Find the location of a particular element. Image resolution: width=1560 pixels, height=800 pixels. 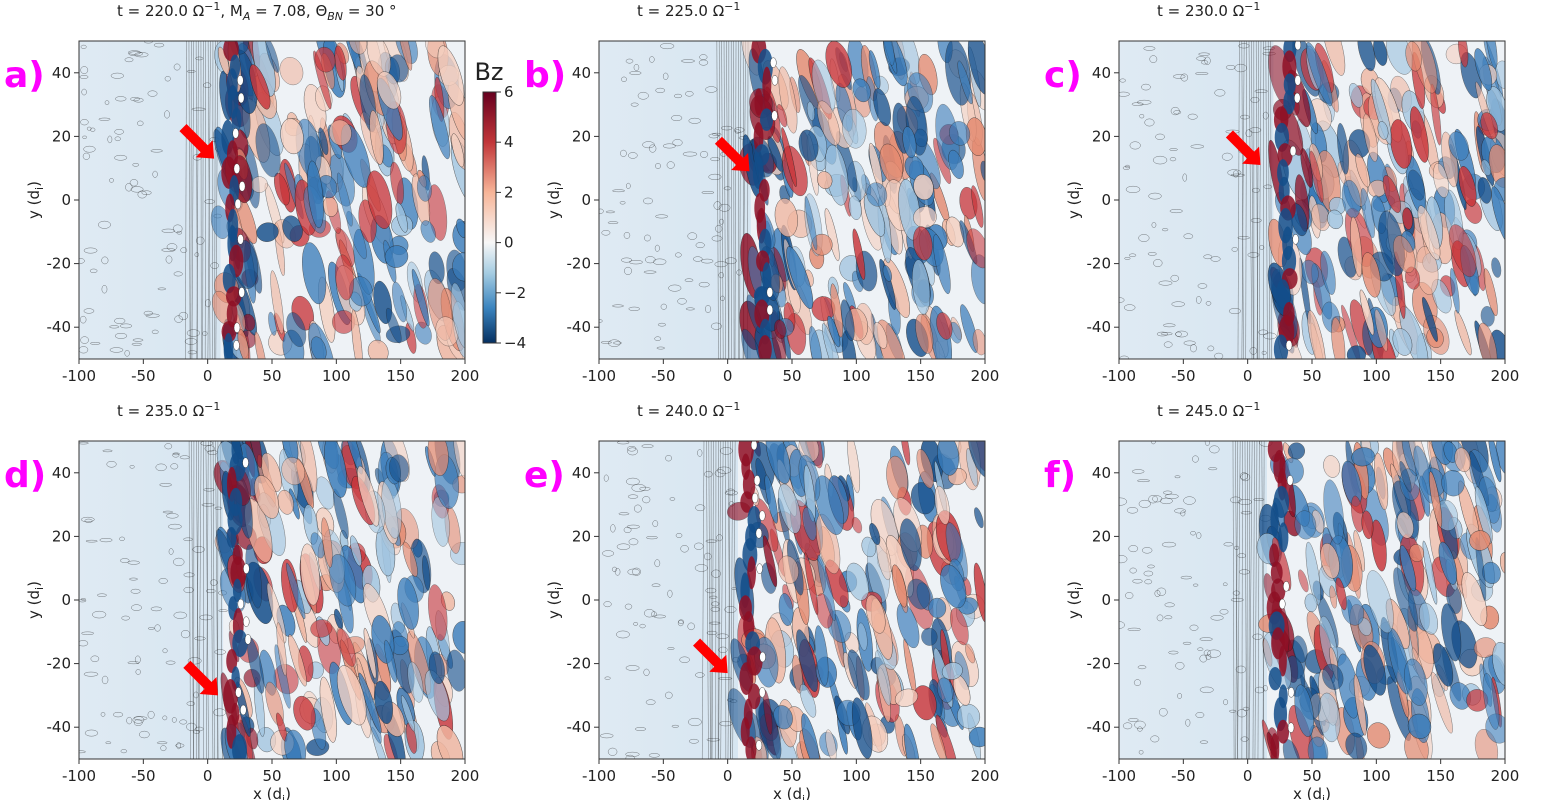

x-tick-label: 150 is located at coordinates (1440, 376).